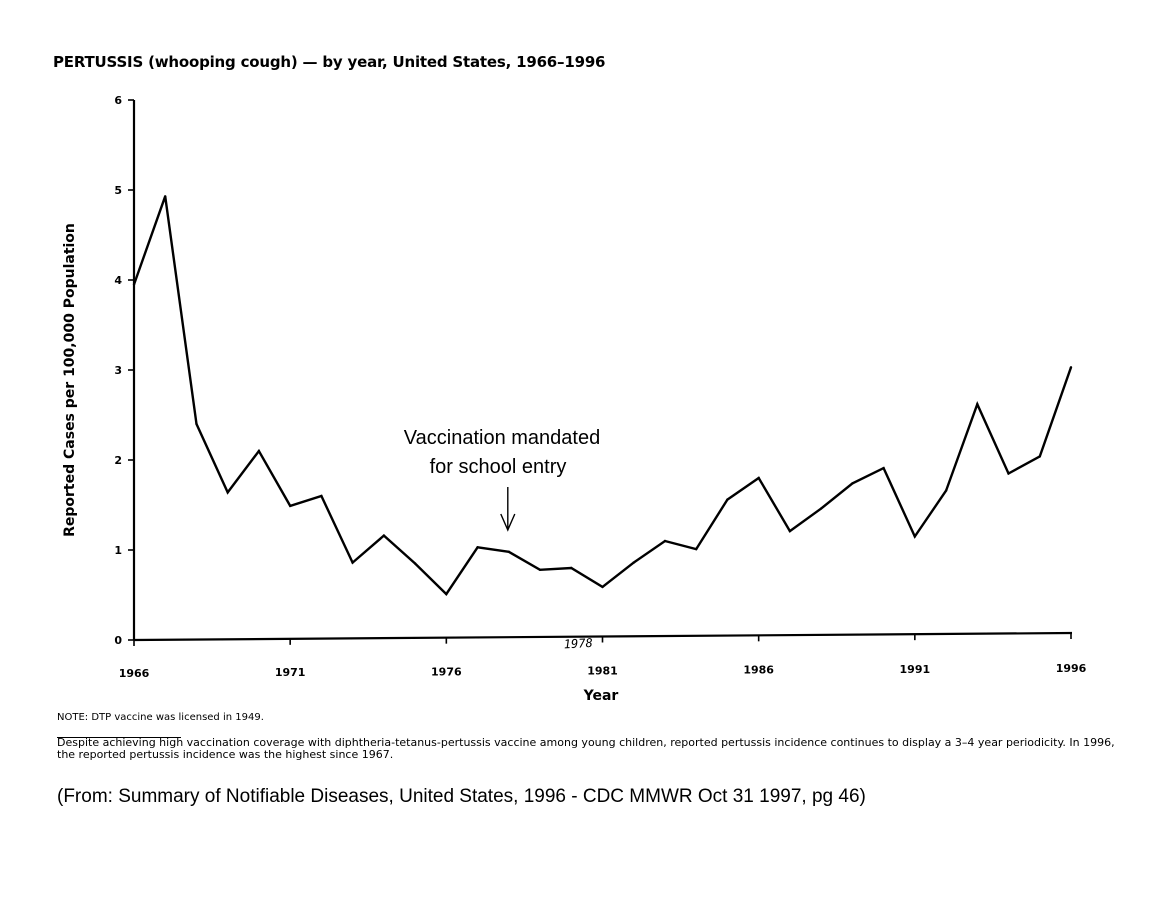 The height and width of the screenshot is (914, 1171). Describe the element at coordinates (118, 550) in the screenshot. I see `y-tick-label: 1` at that location.